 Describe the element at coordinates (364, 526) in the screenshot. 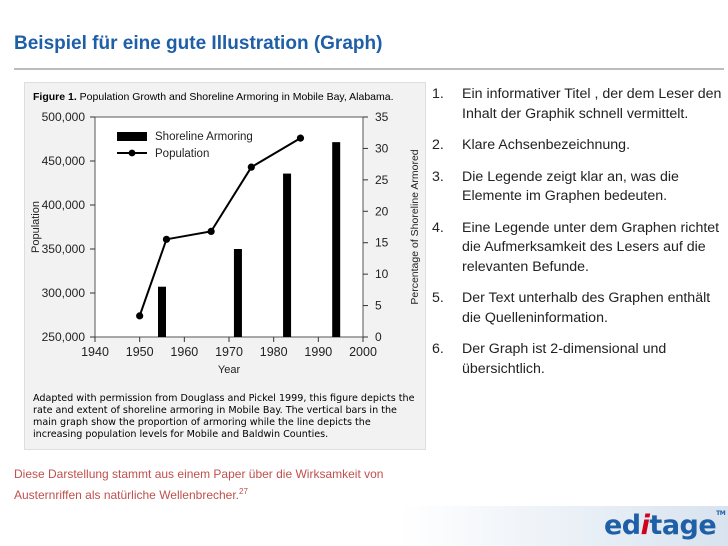

I see `footer-bar` at that location.